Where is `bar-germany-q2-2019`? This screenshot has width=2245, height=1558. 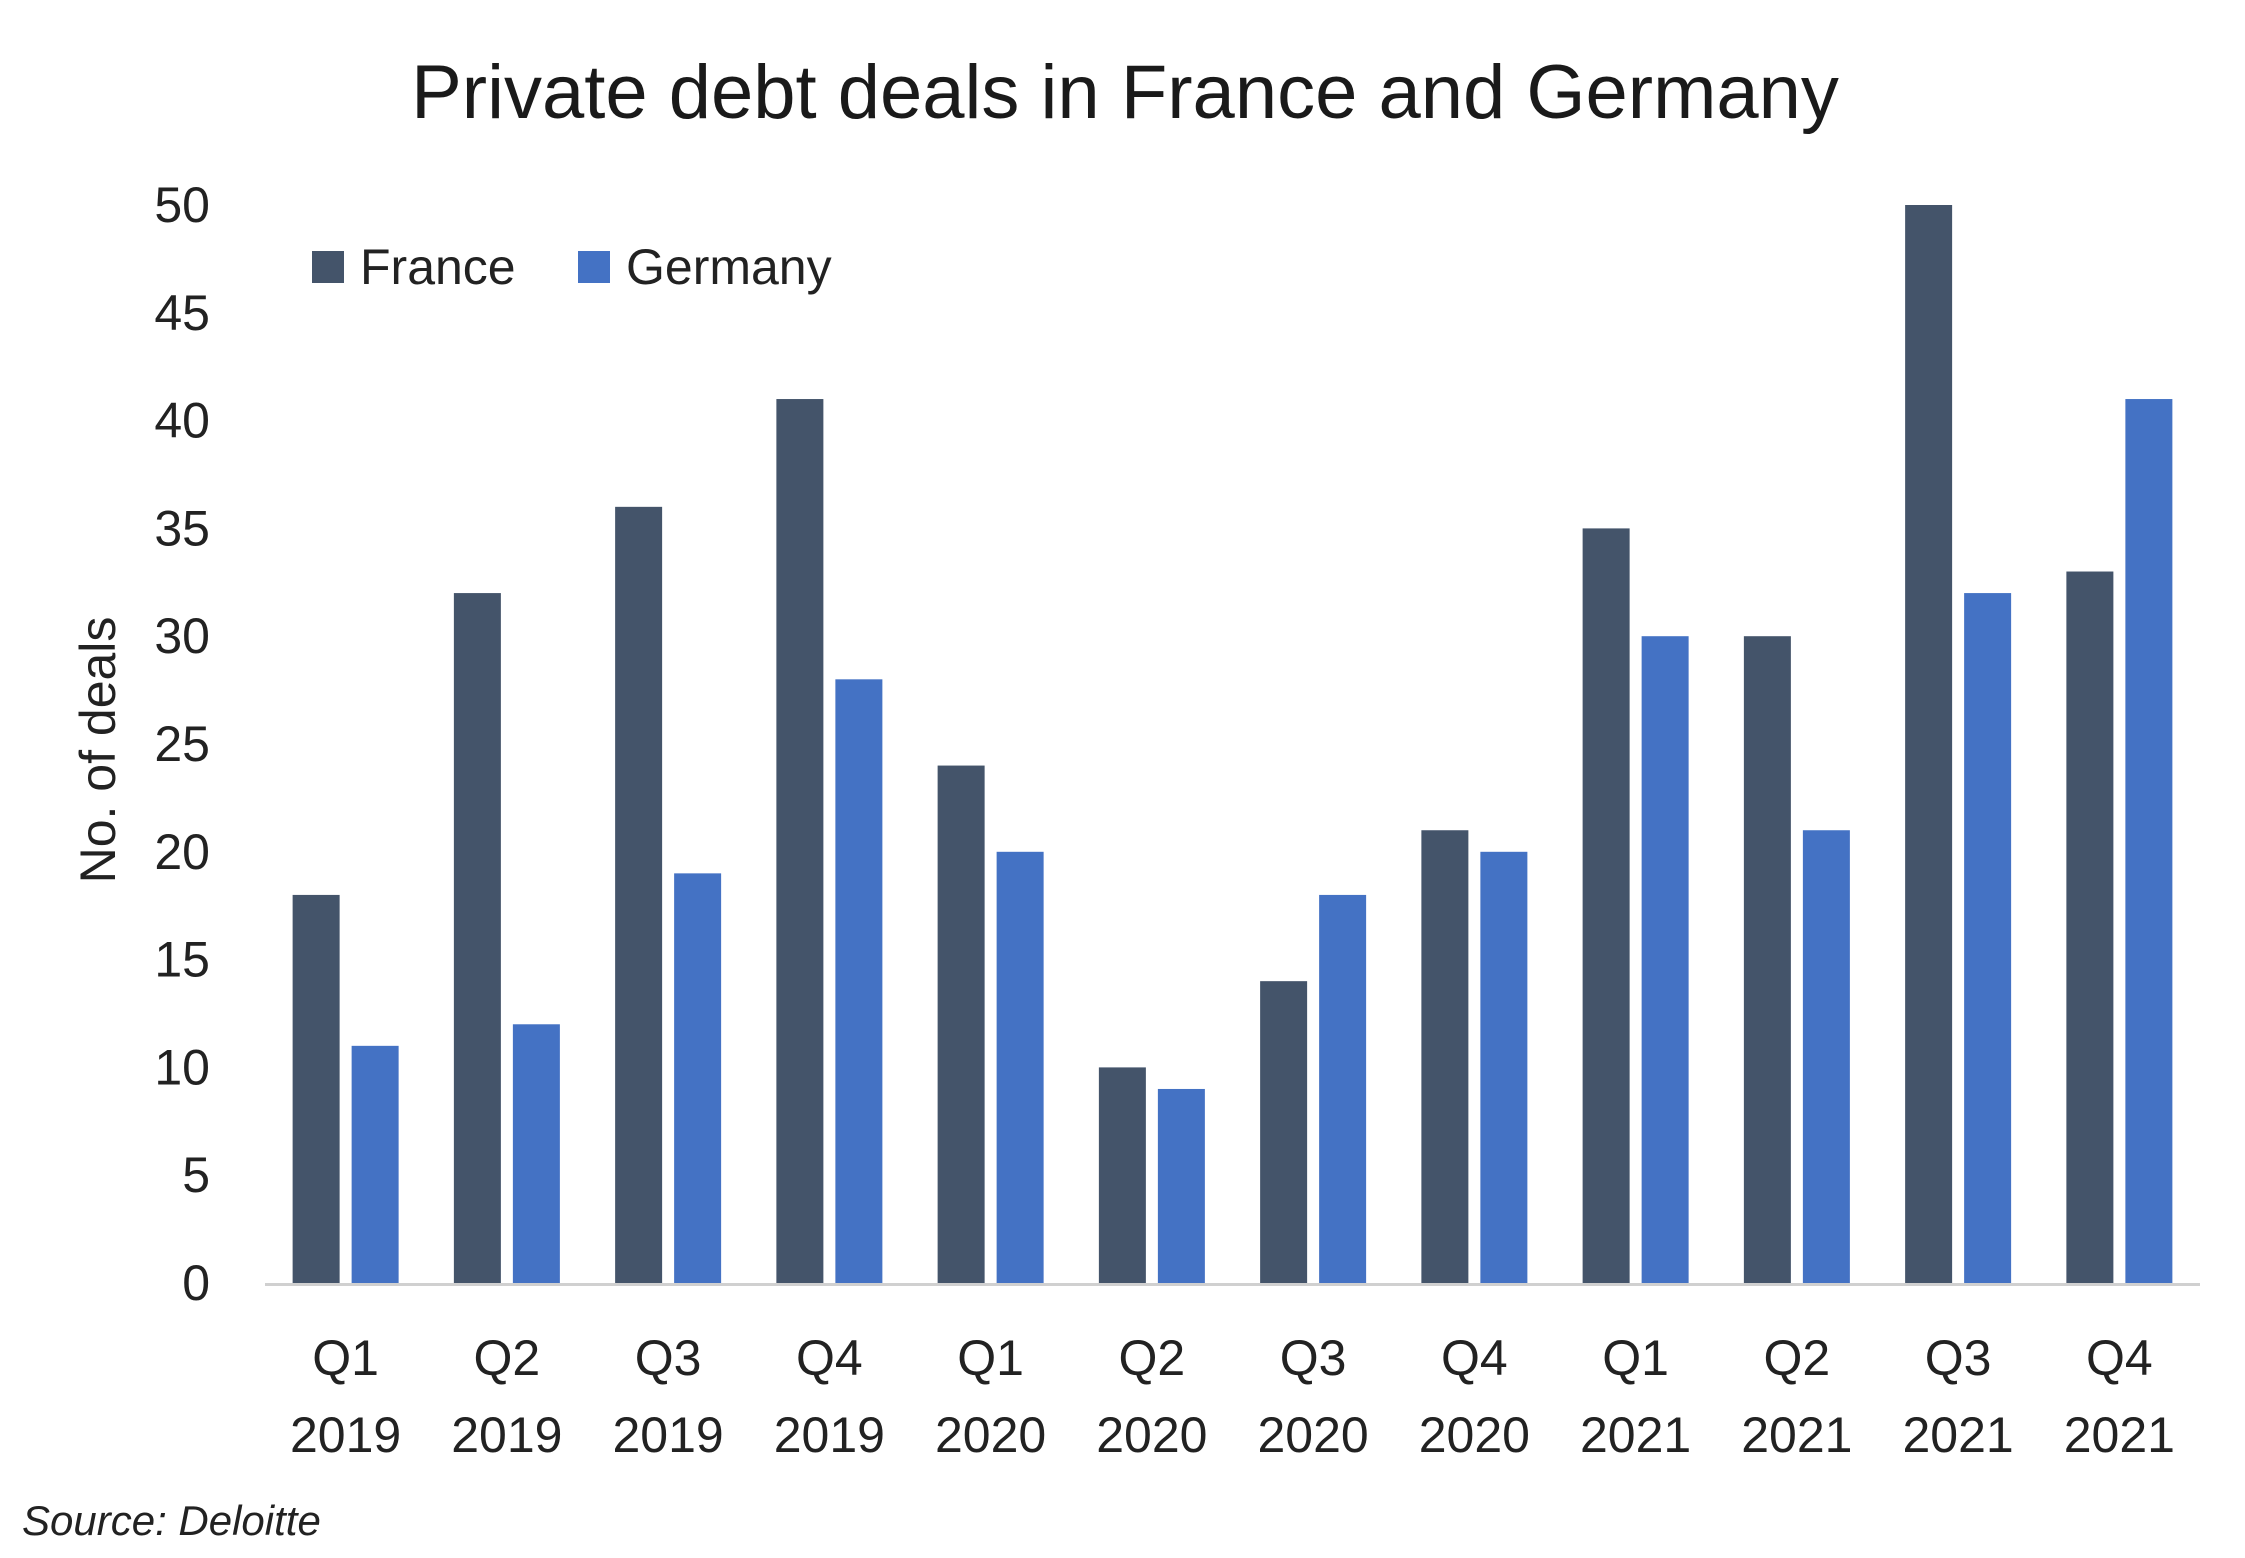 bar-germany-q2-2019 is located at coordinates (536, 1153).